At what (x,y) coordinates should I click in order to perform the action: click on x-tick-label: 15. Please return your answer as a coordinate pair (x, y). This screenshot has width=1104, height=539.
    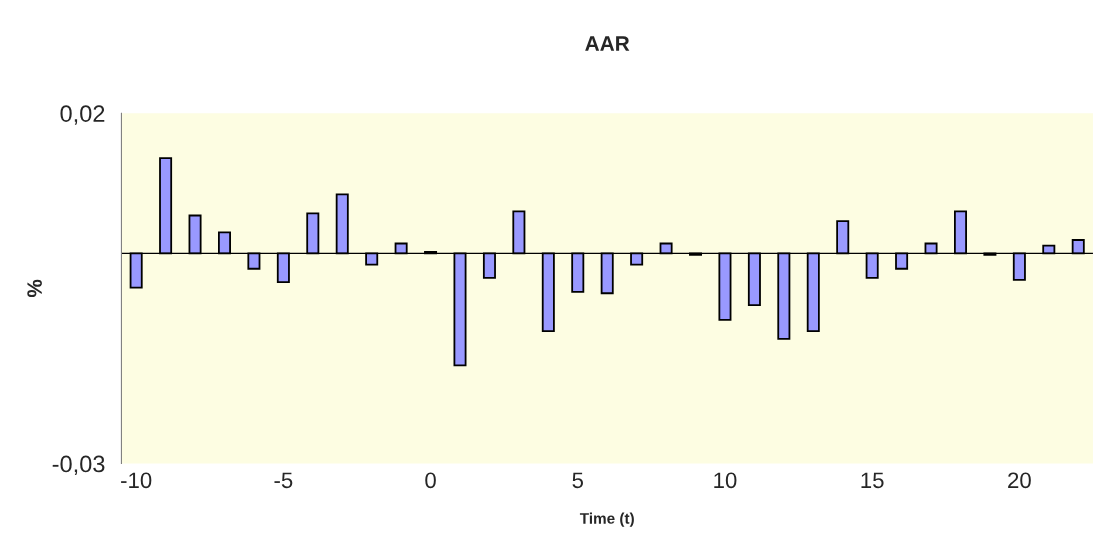
    Looking at the image, I should click on (872, 480).